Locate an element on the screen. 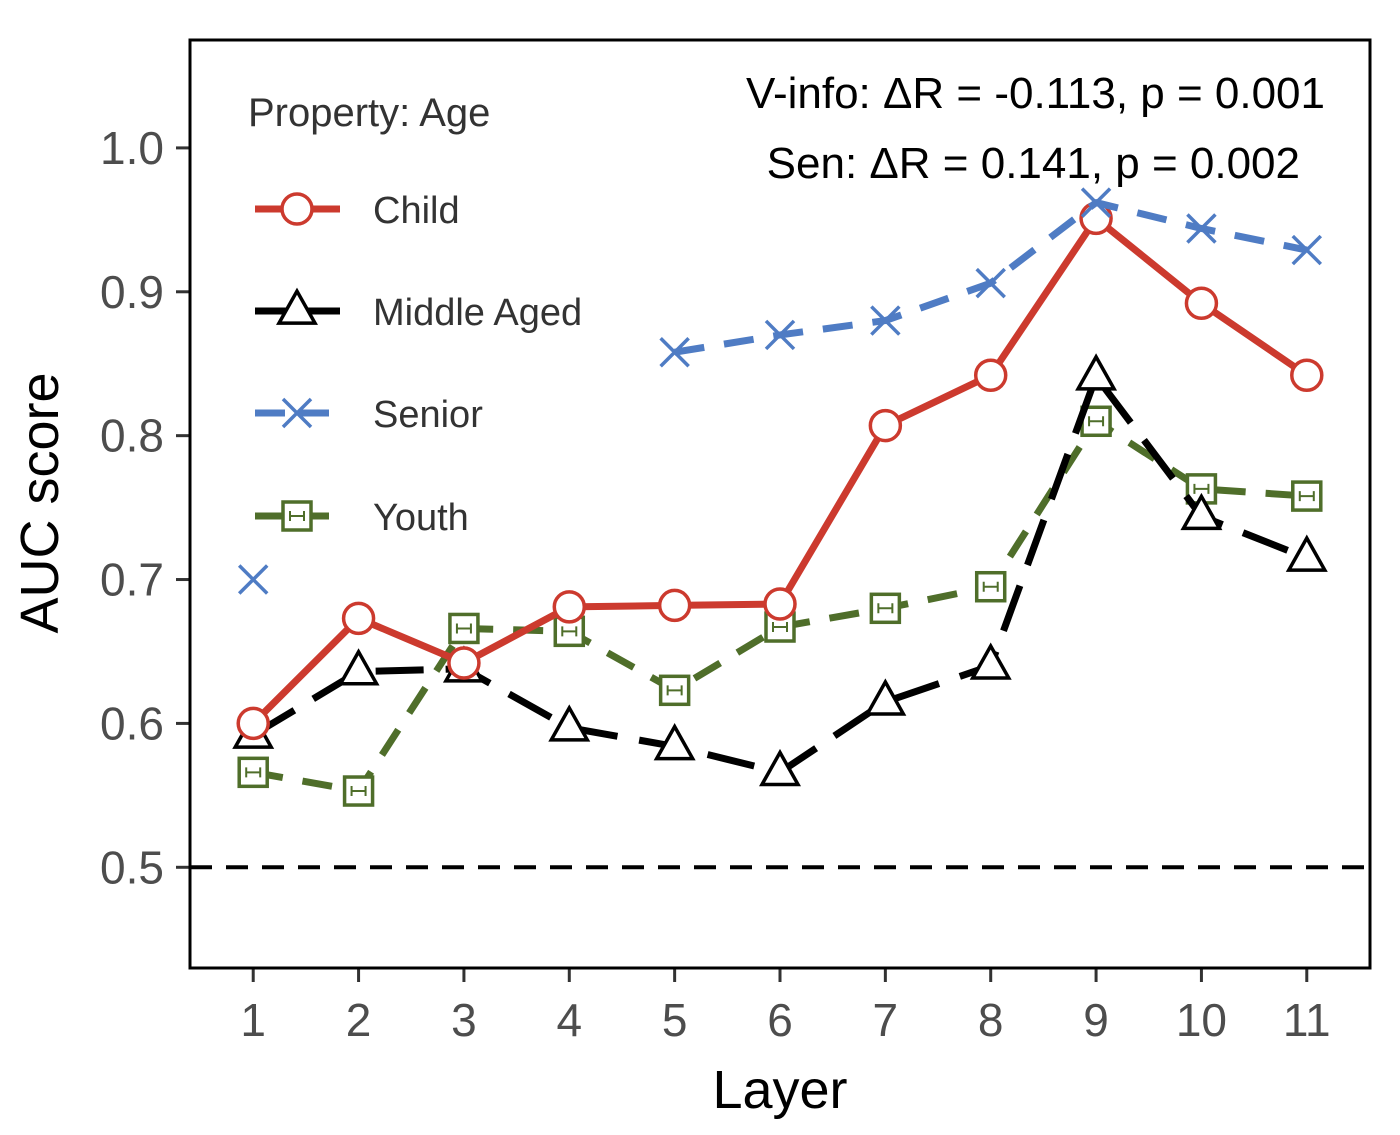  annotation-sen: Sen: ΔR = 0.141, p = 0.002 is located at coordinates (1033, 163).